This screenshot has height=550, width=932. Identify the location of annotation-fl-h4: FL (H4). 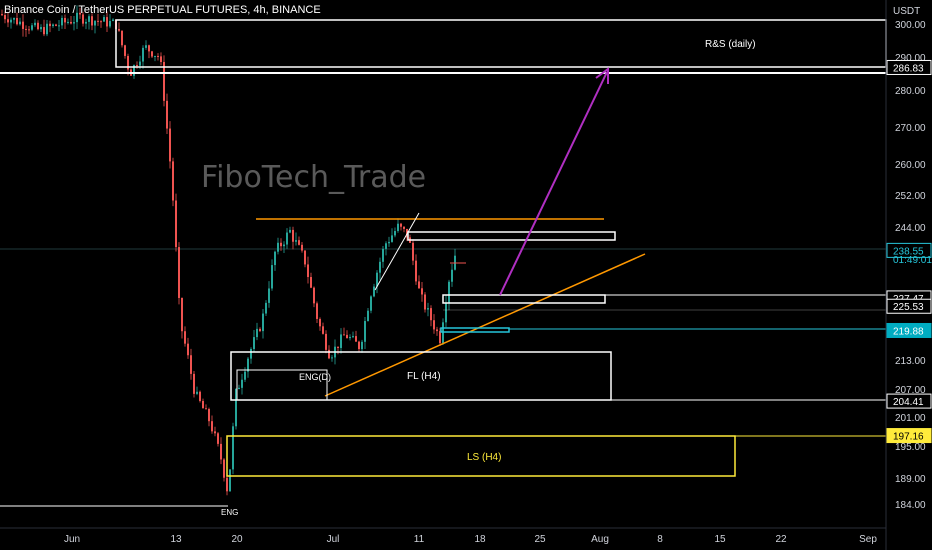
(424, 376).